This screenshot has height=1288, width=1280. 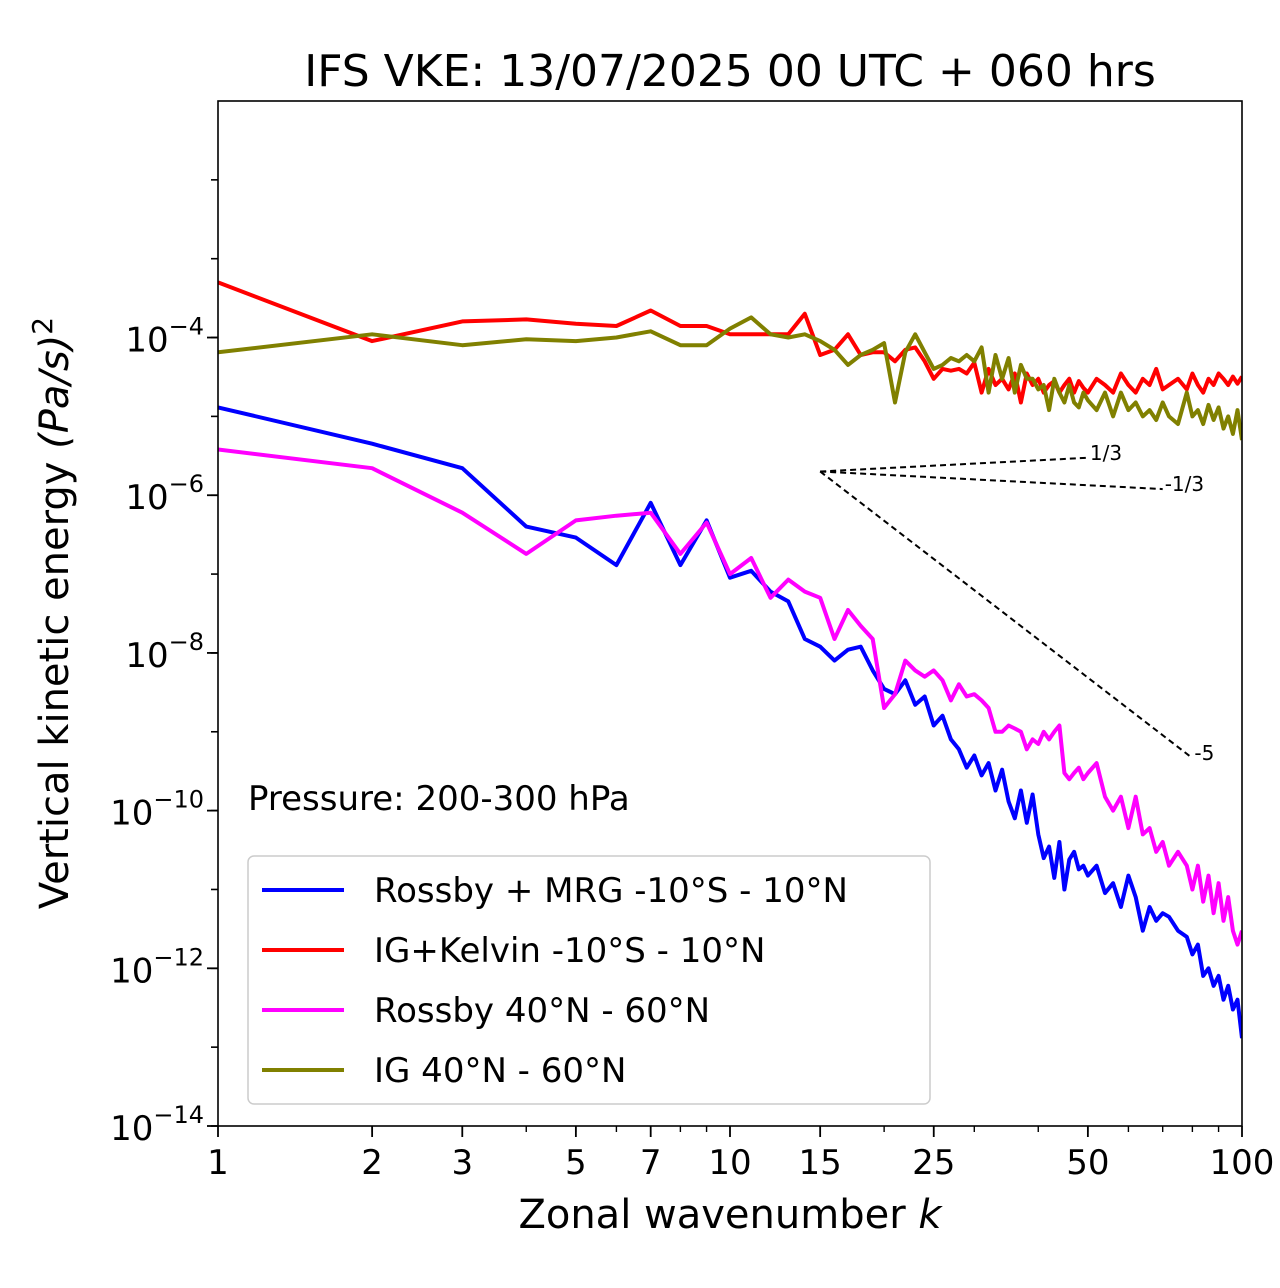 I want to click on pressure-annotation: Pressure: 200-300 hPa, so click(x=439, y=799).